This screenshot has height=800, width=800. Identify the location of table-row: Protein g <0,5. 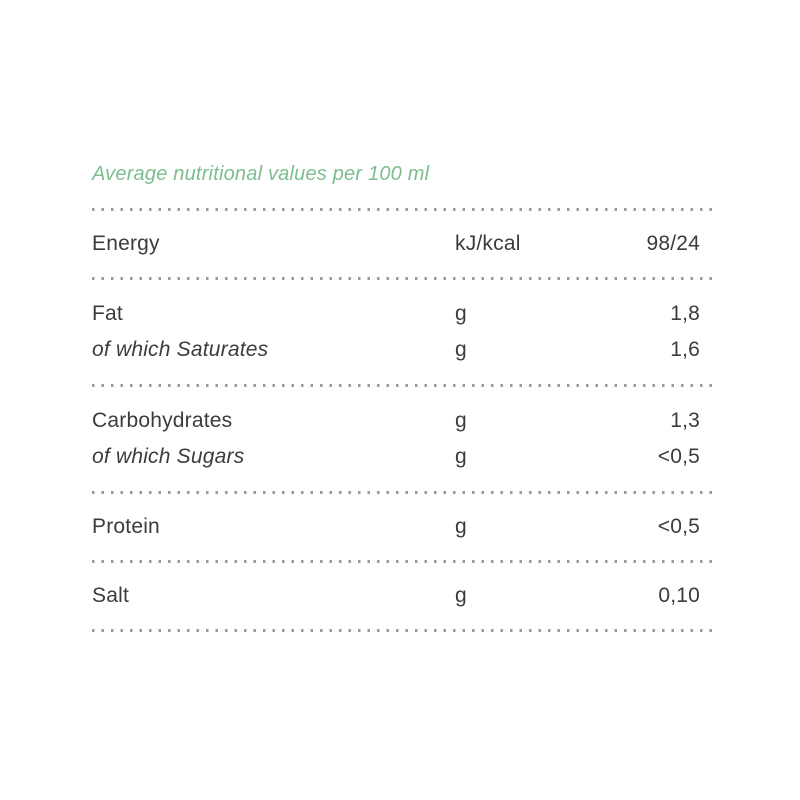
(403, 527).